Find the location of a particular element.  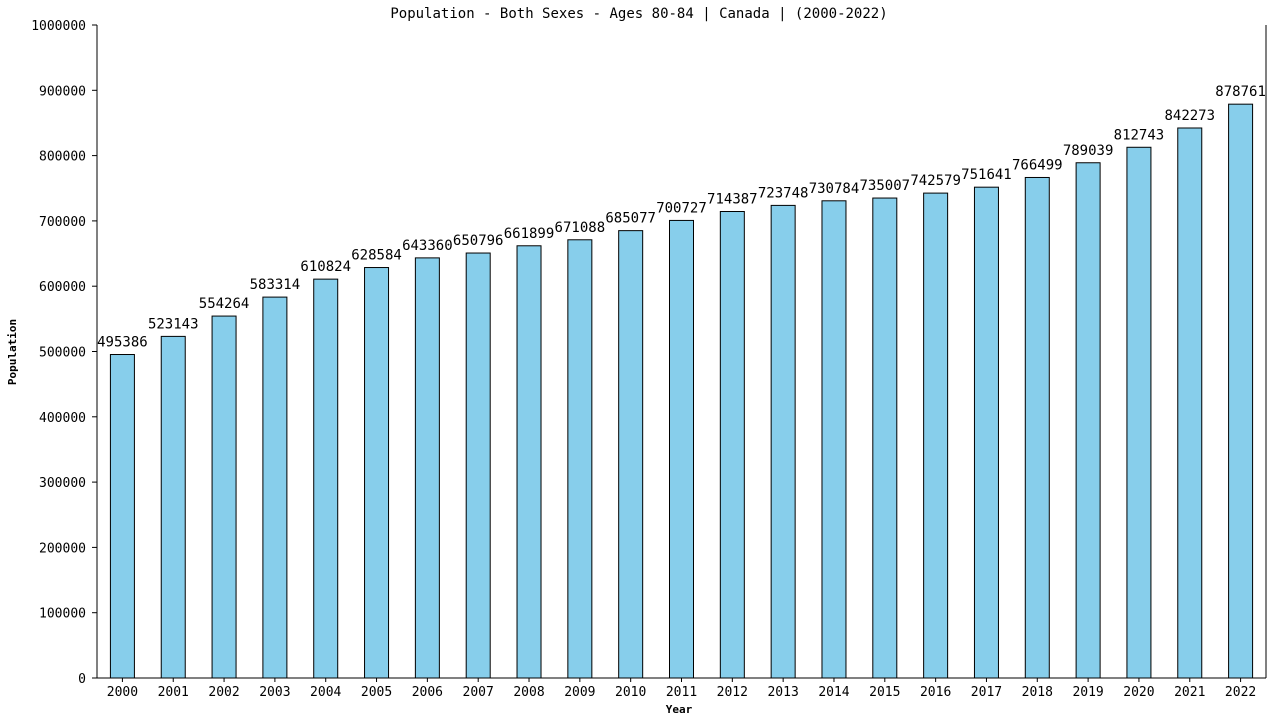

data-label: 650796 is located at coordinates (478, 241).